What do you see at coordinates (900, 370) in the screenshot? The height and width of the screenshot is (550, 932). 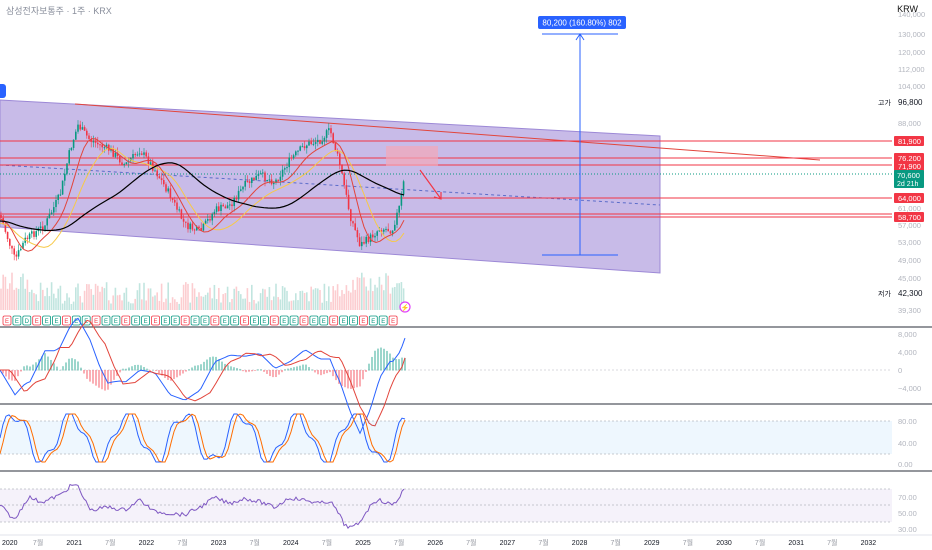 I see `macd-tick: 0` at bounding box center [900, 370].